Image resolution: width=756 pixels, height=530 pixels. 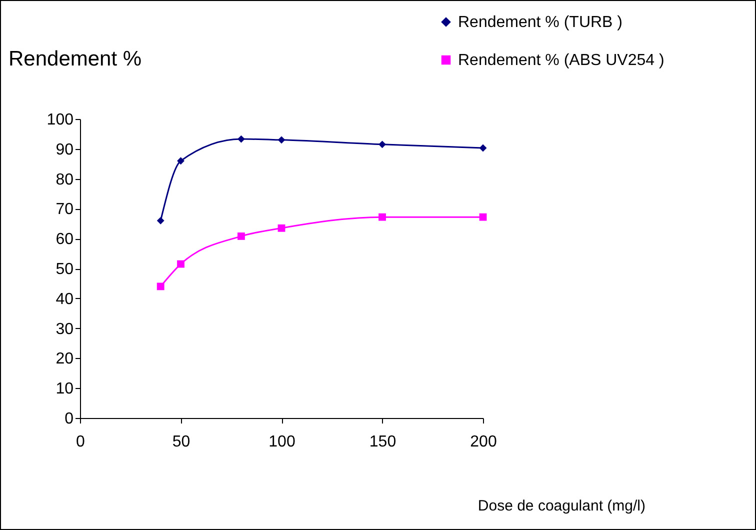 What do you see at coordinates (540, 22) in the screenshot?
I see `legend-label: Rendement % (TURB )` at bounding box center [540, 22].